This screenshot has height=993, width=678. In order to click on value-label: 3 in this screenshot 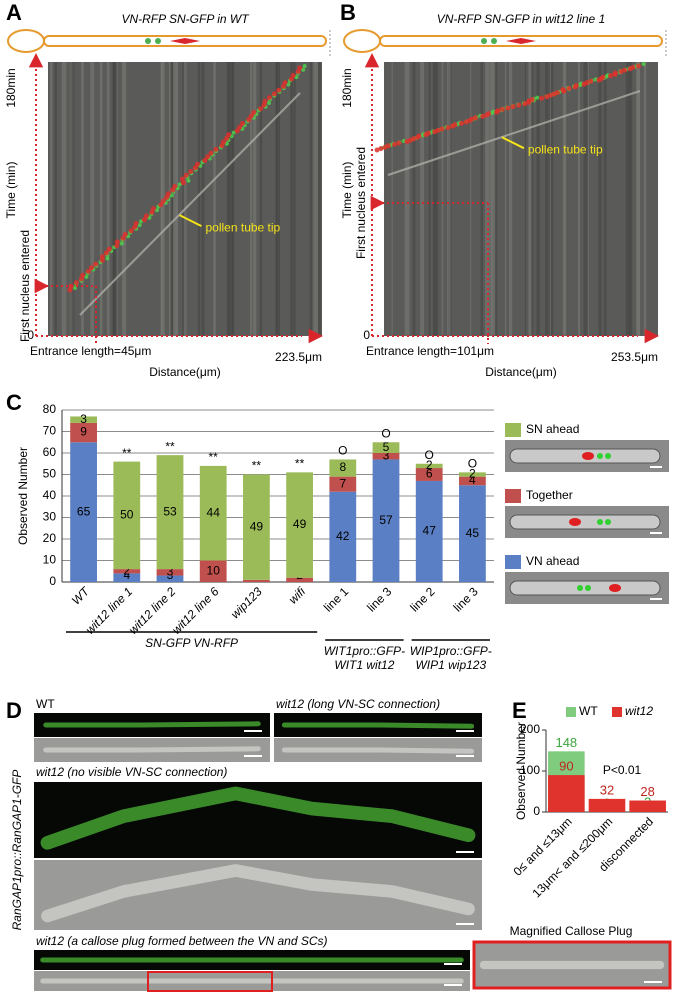, I will do `click(170, 571)`.